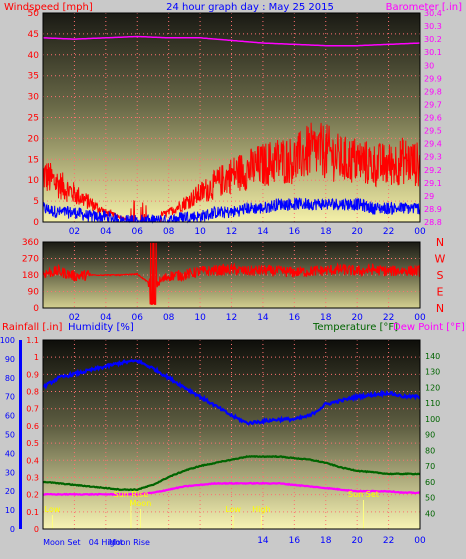 Image resolution: width=466 pixels, height=559 pixels. I want to click on windspeed-tick-label: 35, so click(33, 77).